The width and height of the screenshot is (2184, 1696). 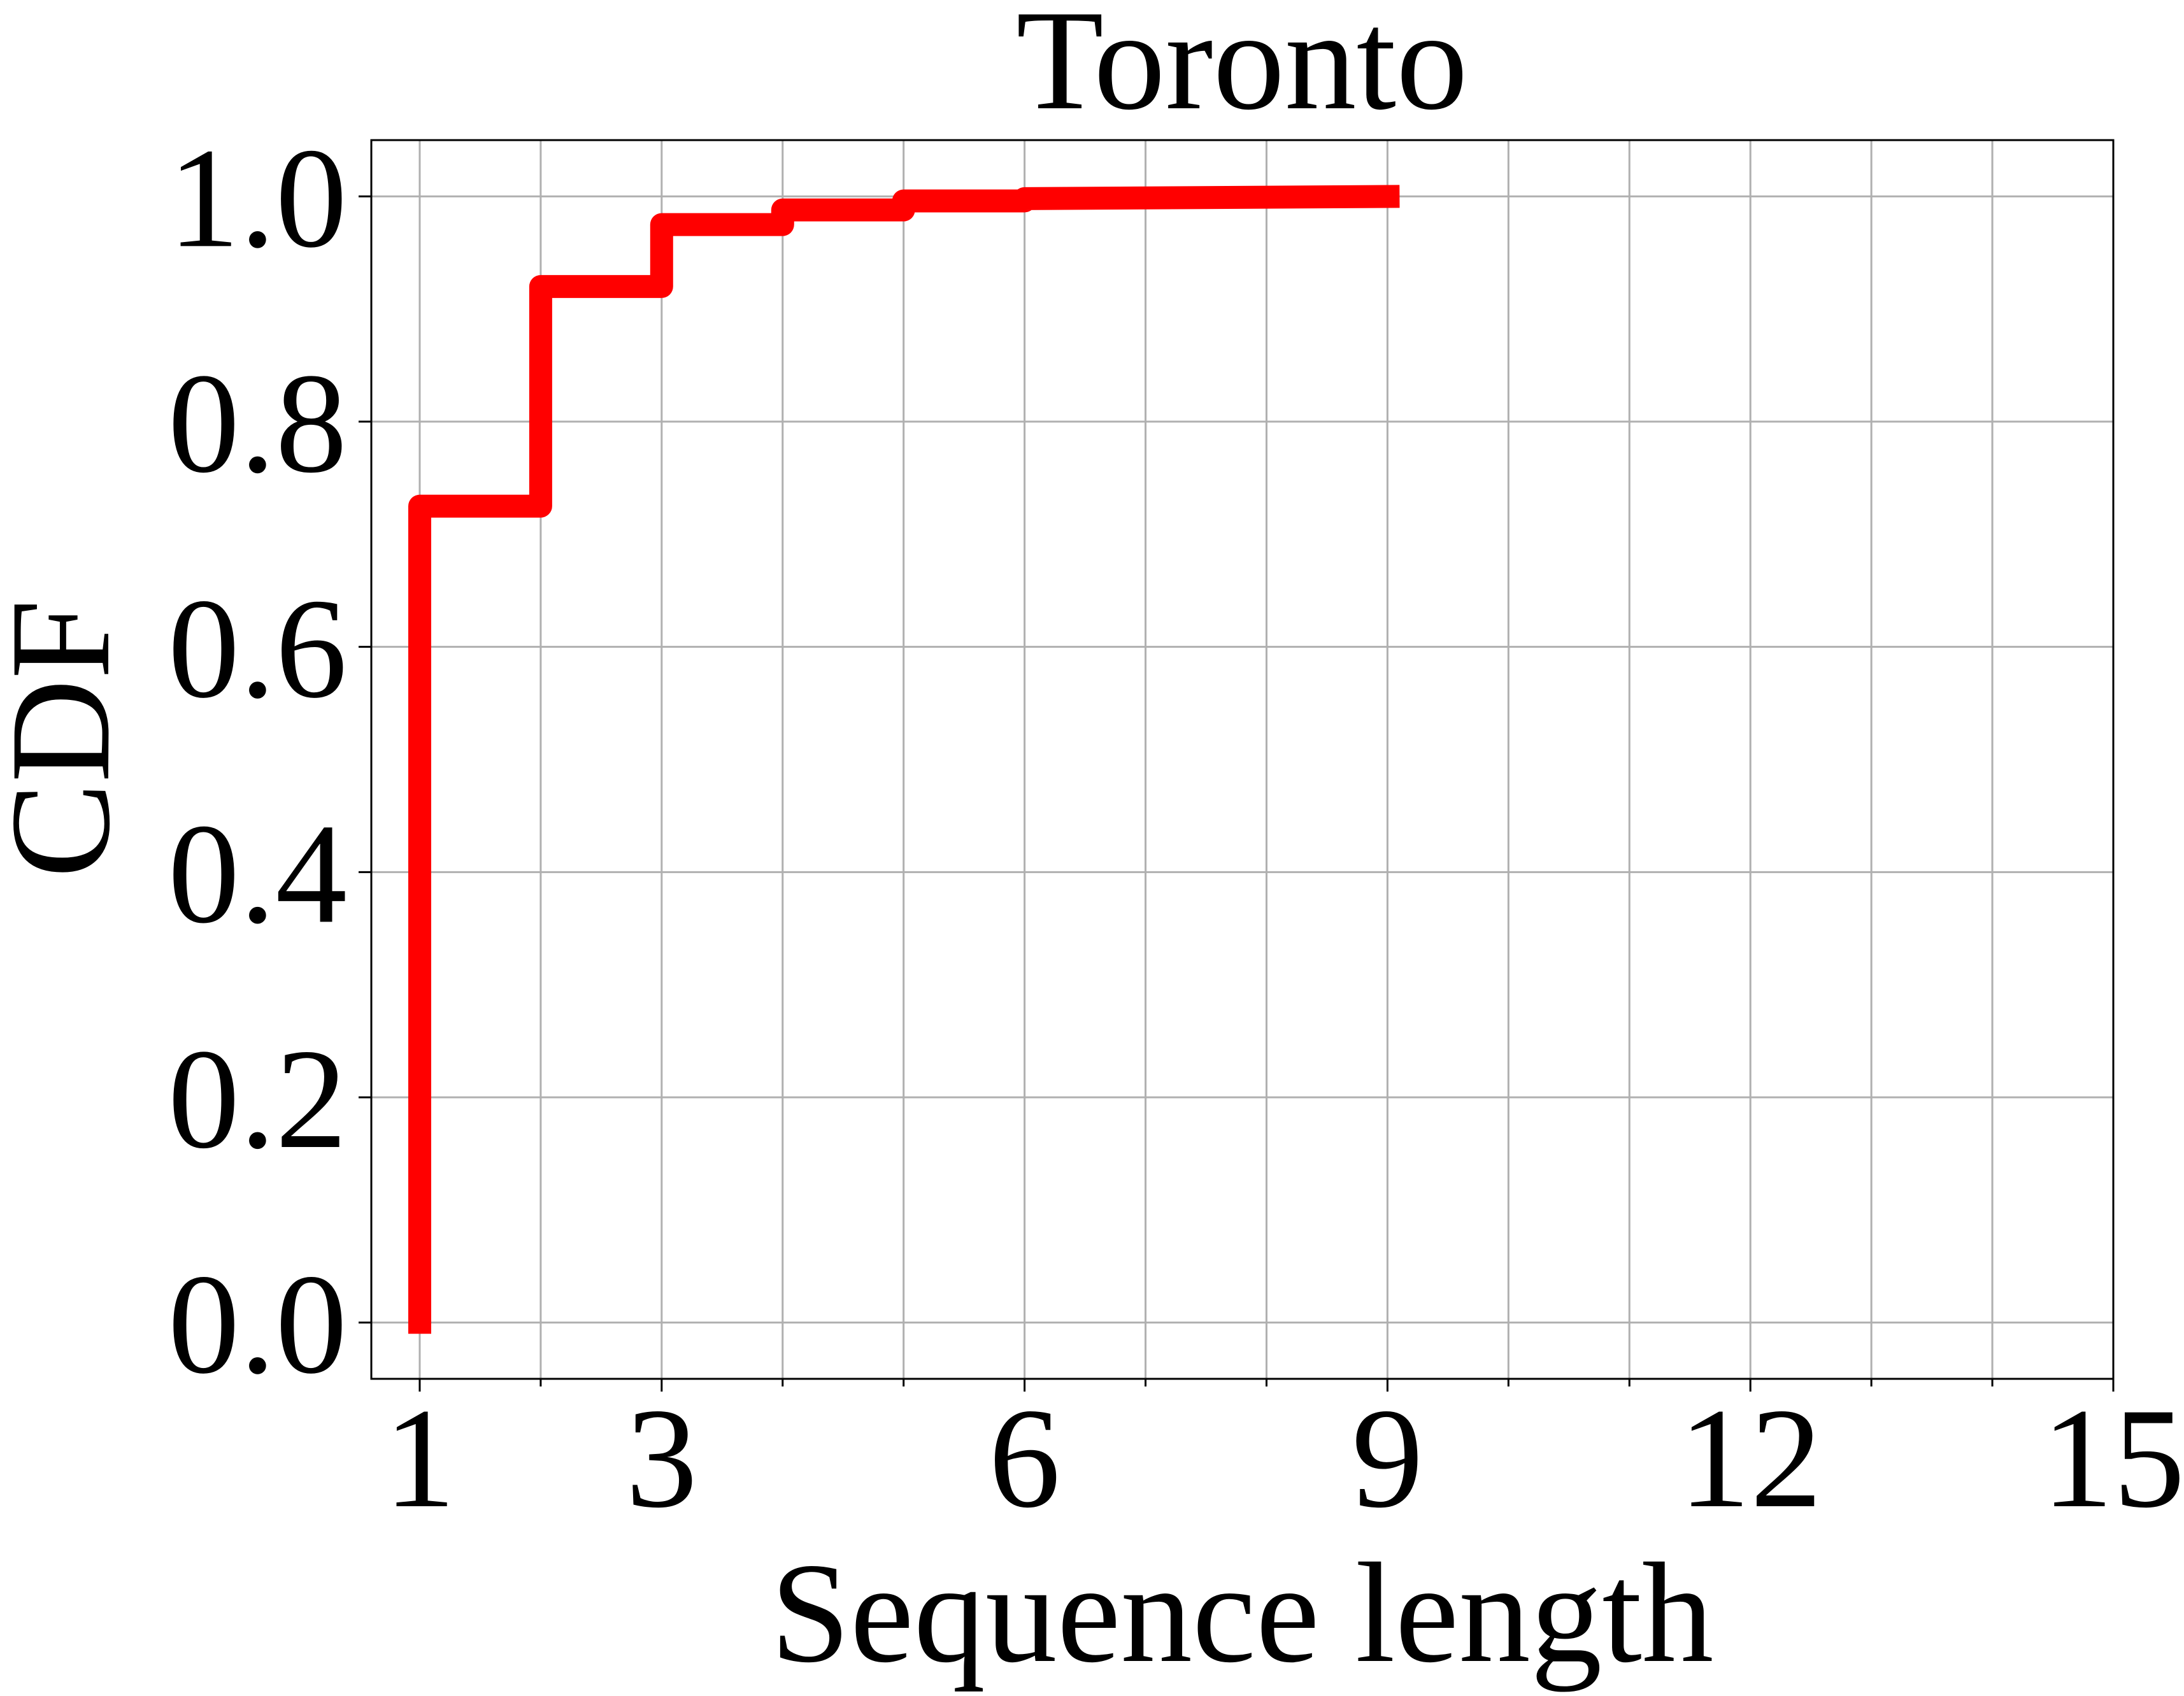 I want to click on x-tick-label: 3, so click(x=662, y=1458).